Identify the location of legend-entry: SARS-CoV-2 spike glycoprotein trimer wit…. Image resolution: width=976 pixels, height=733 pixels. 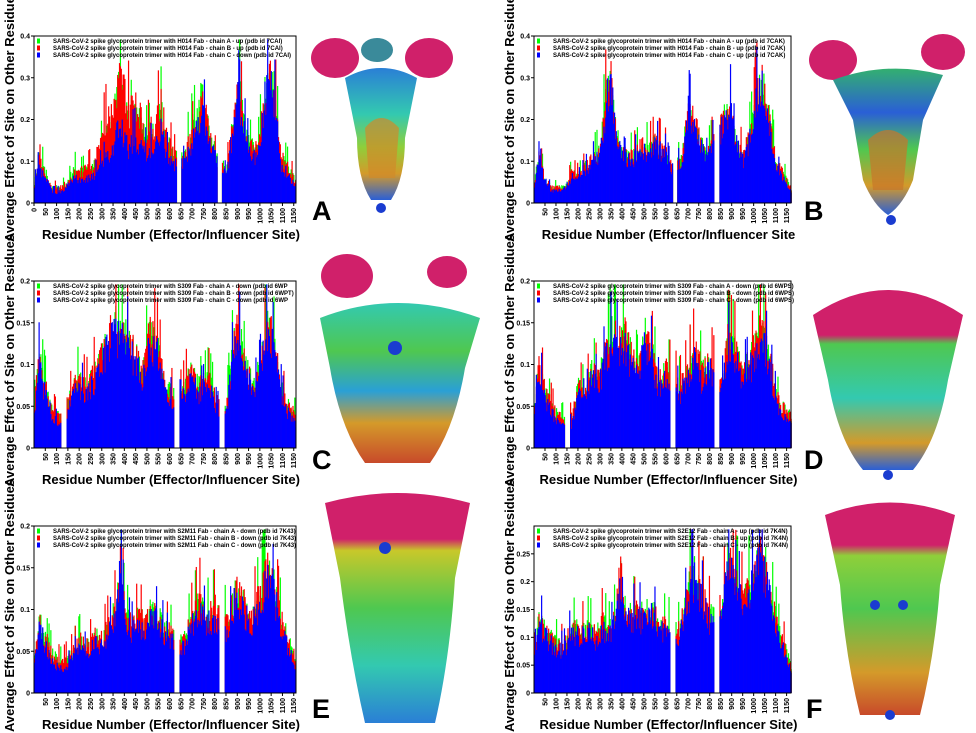
(170, 287).